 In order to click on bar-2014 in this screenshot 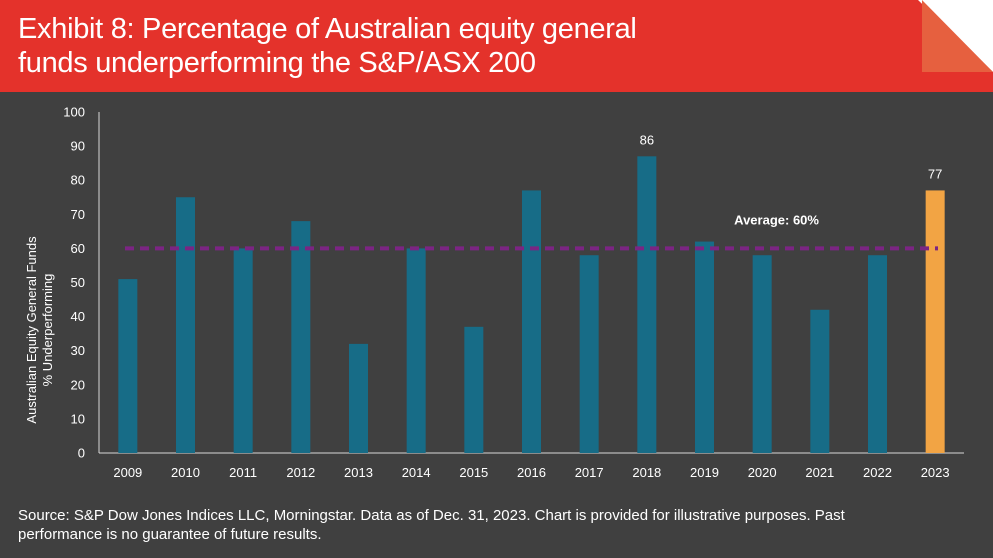, I will do `click(416, 350)`.